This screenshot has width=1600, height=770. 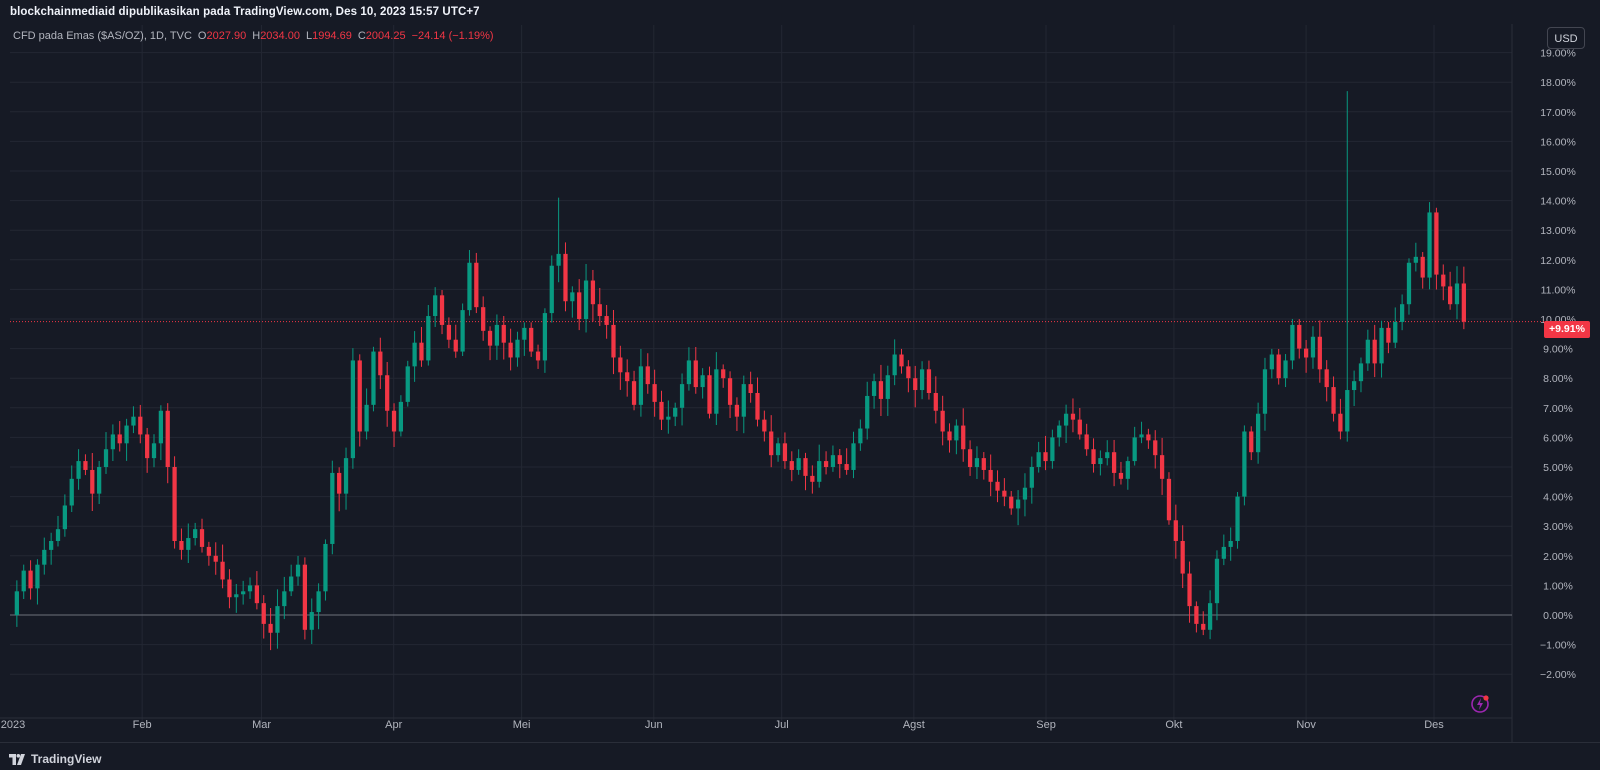 What do you see at coordinates (55, 759) in the screenshot?
I see `tradingview-logo: TradingView` at bounding box center [55, 759].